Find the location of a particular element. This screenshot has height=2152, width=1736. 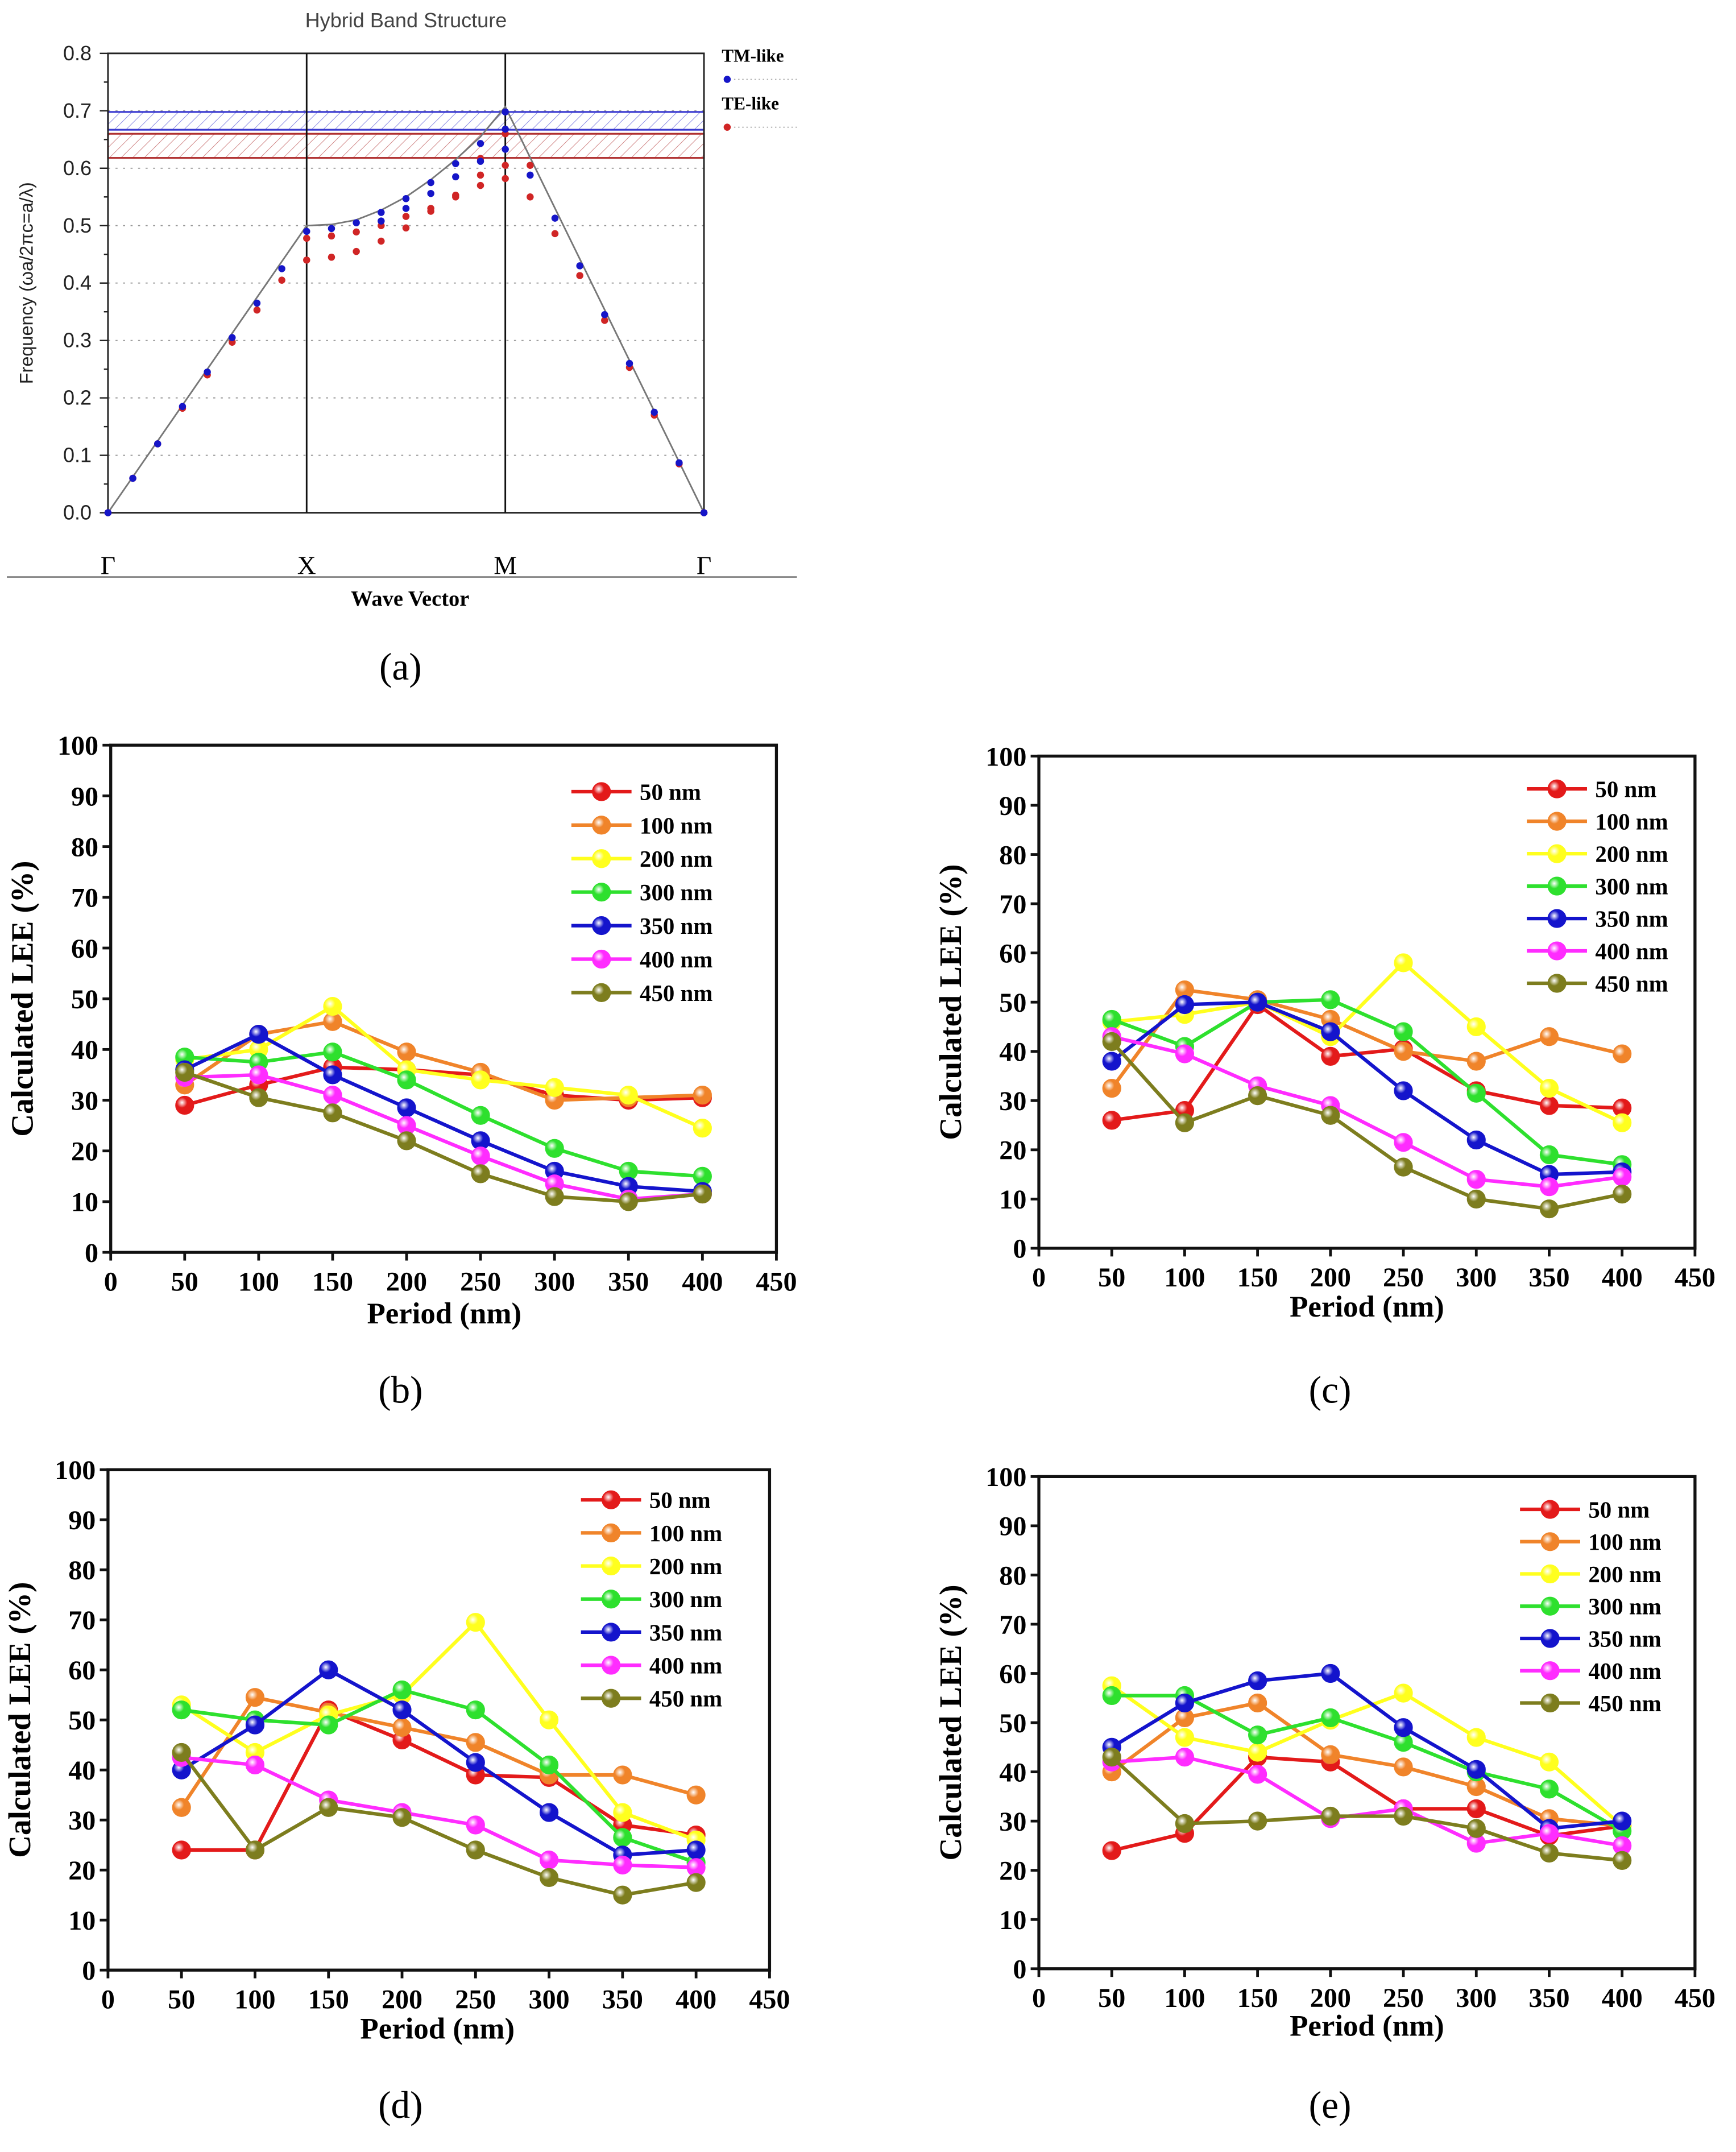

legend-label: 450 nm is located at coordinates (1624, 1703).